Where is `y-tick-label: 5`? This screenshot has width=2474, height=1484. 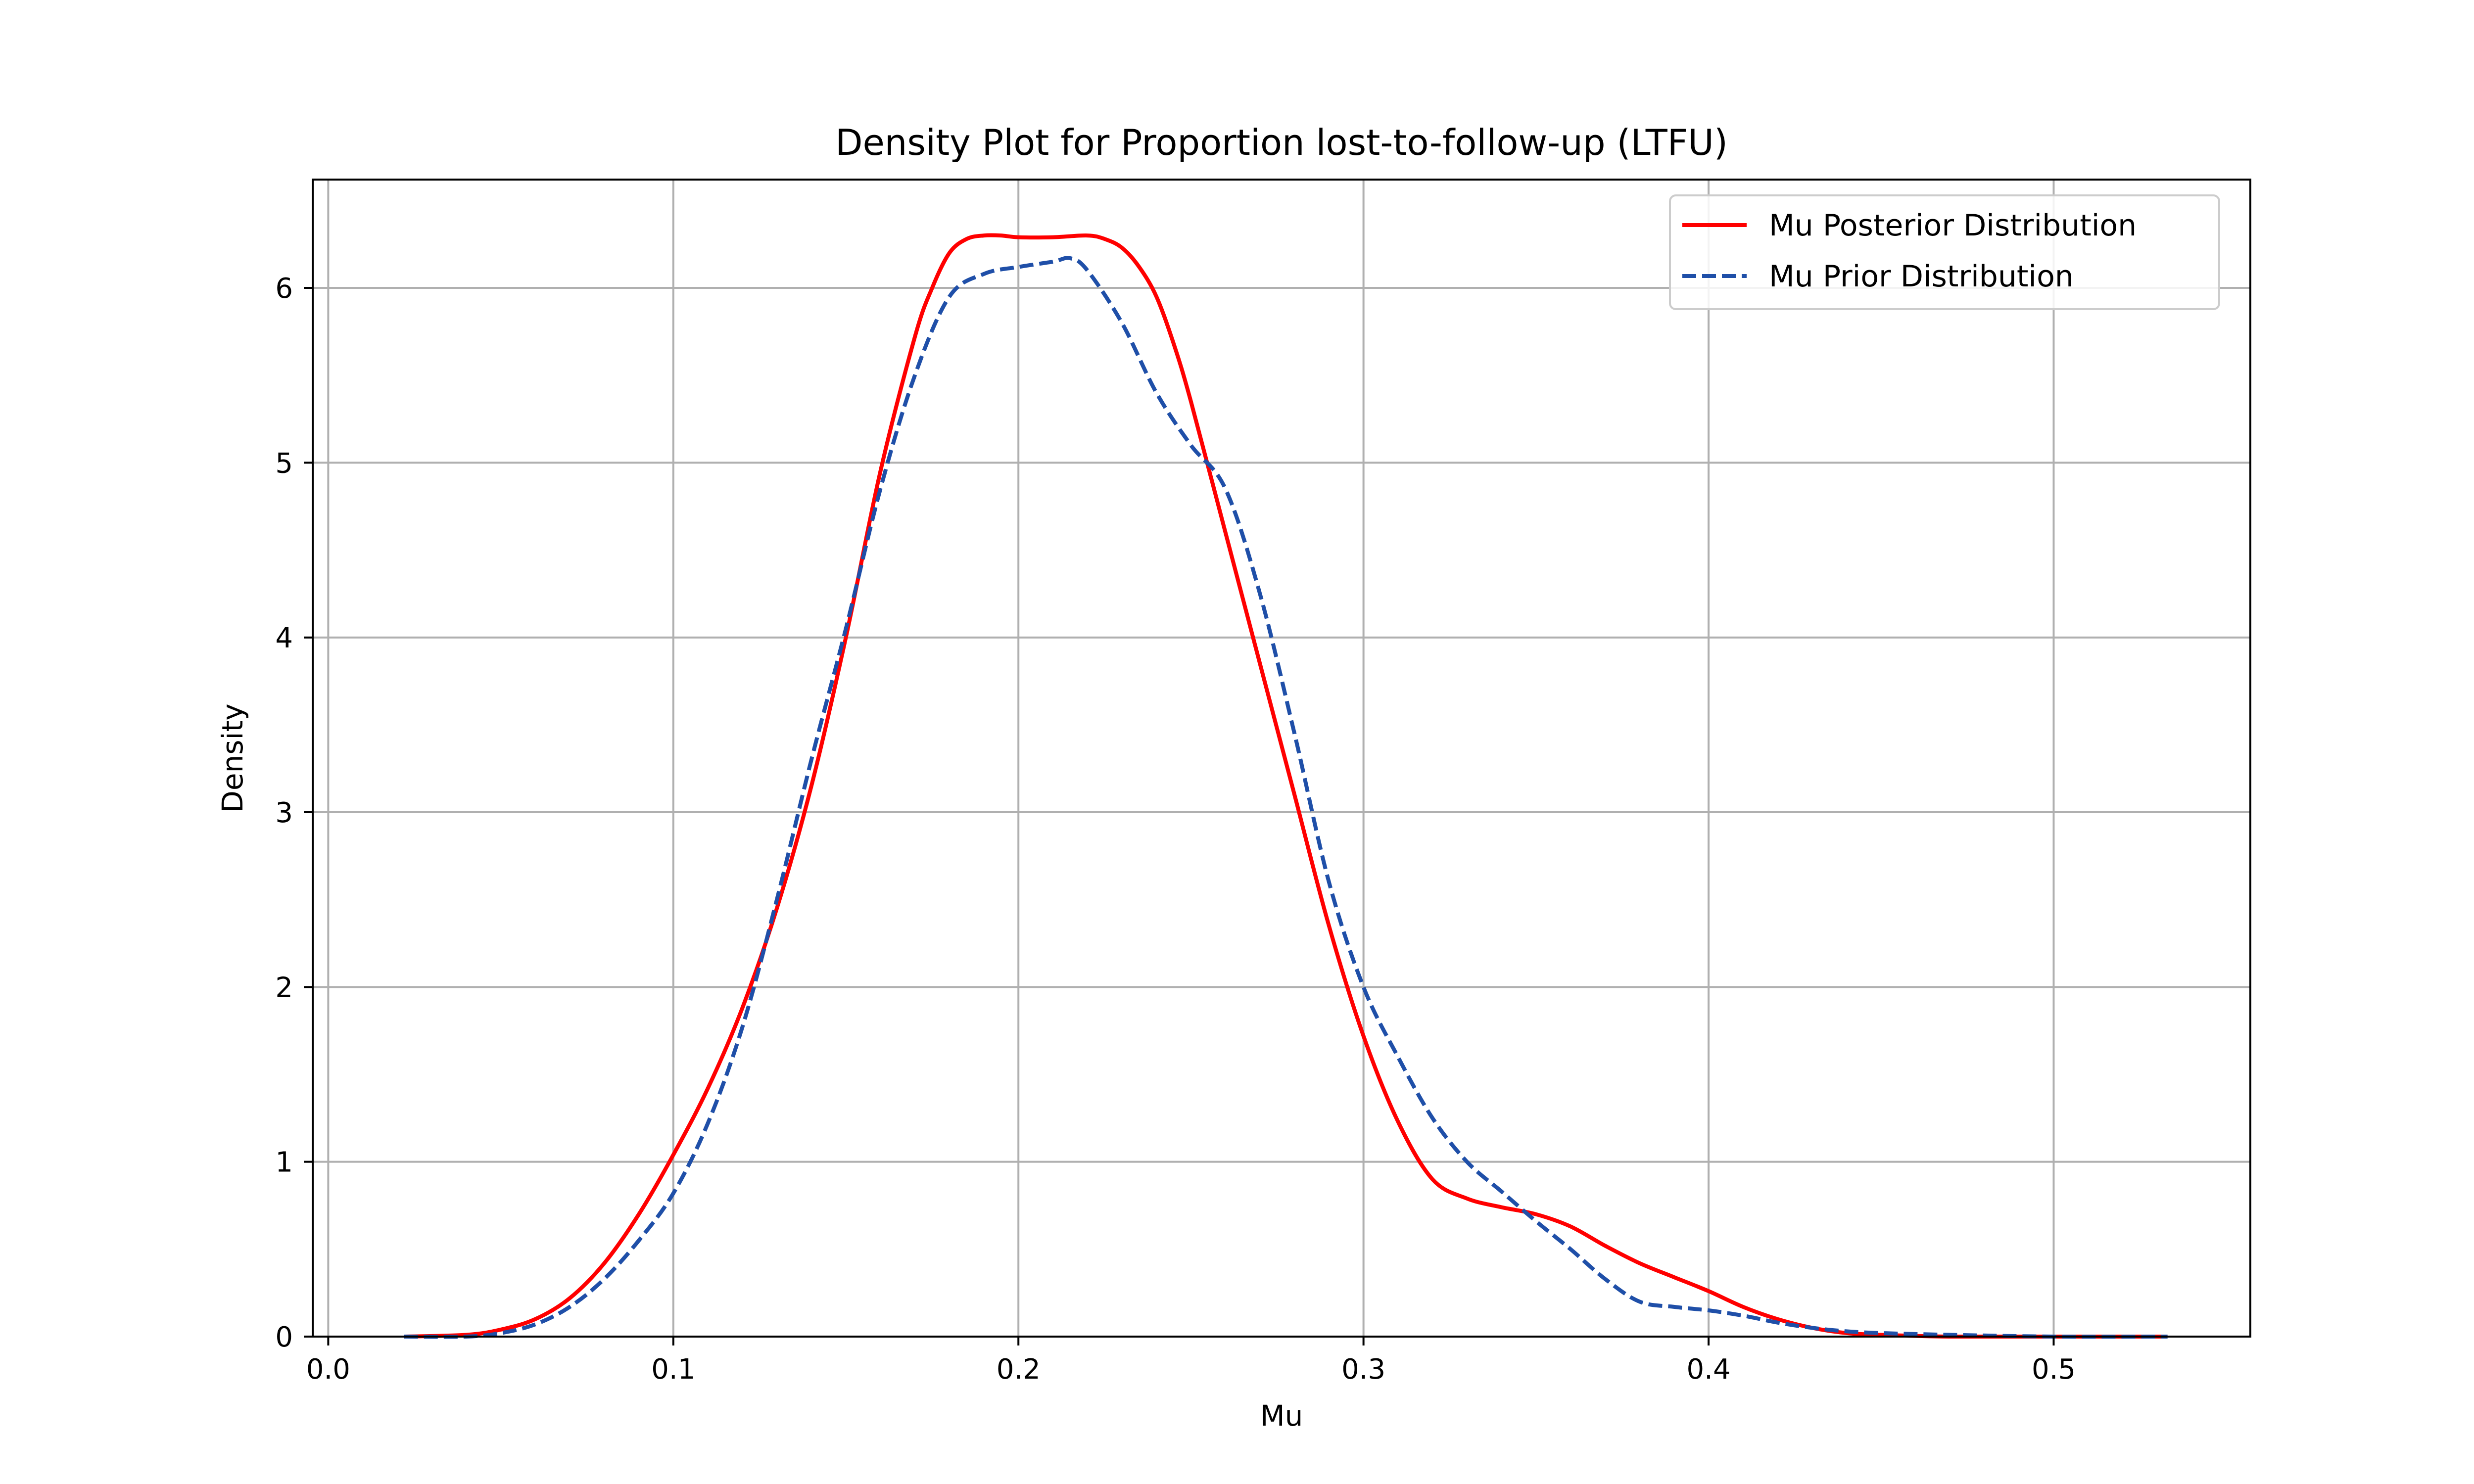
y-tick-label: 5 is located at coordinates (284, 463).